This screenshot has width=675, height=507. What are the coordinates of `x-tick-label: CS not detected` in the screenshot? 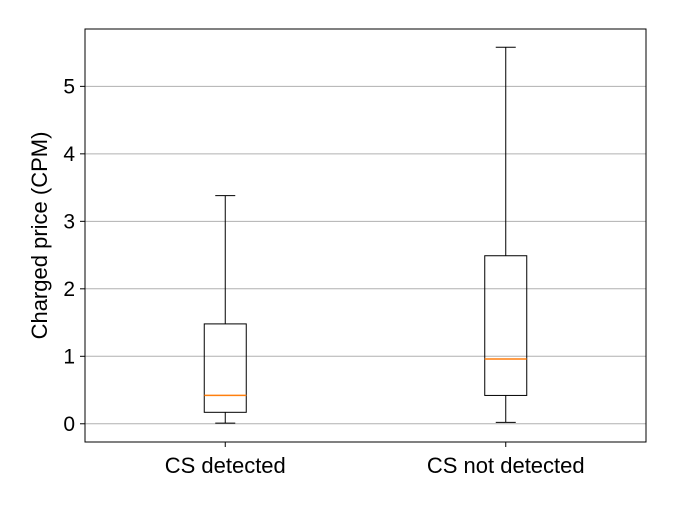 It's located at (506, 465).